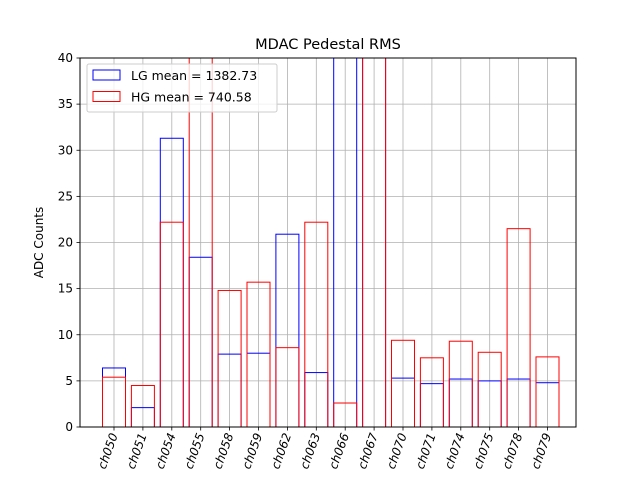  I want to click on legend-label: LG mean = 1382.73, so click(194, 75).